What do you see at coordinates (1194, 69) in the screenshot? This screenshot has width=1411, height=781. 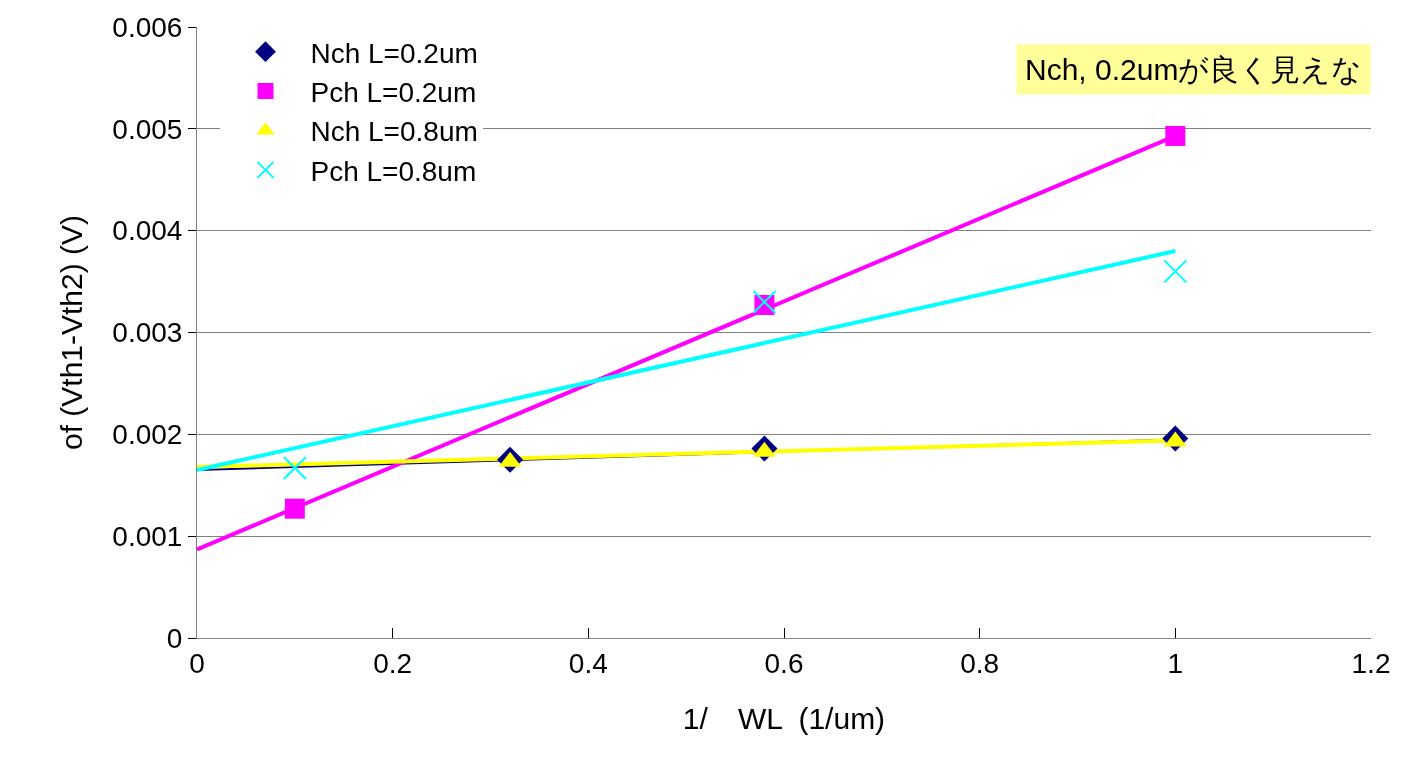 I see `annotation: Nch, 0.2umが良く見えな` at bounding box center [1194, 69].